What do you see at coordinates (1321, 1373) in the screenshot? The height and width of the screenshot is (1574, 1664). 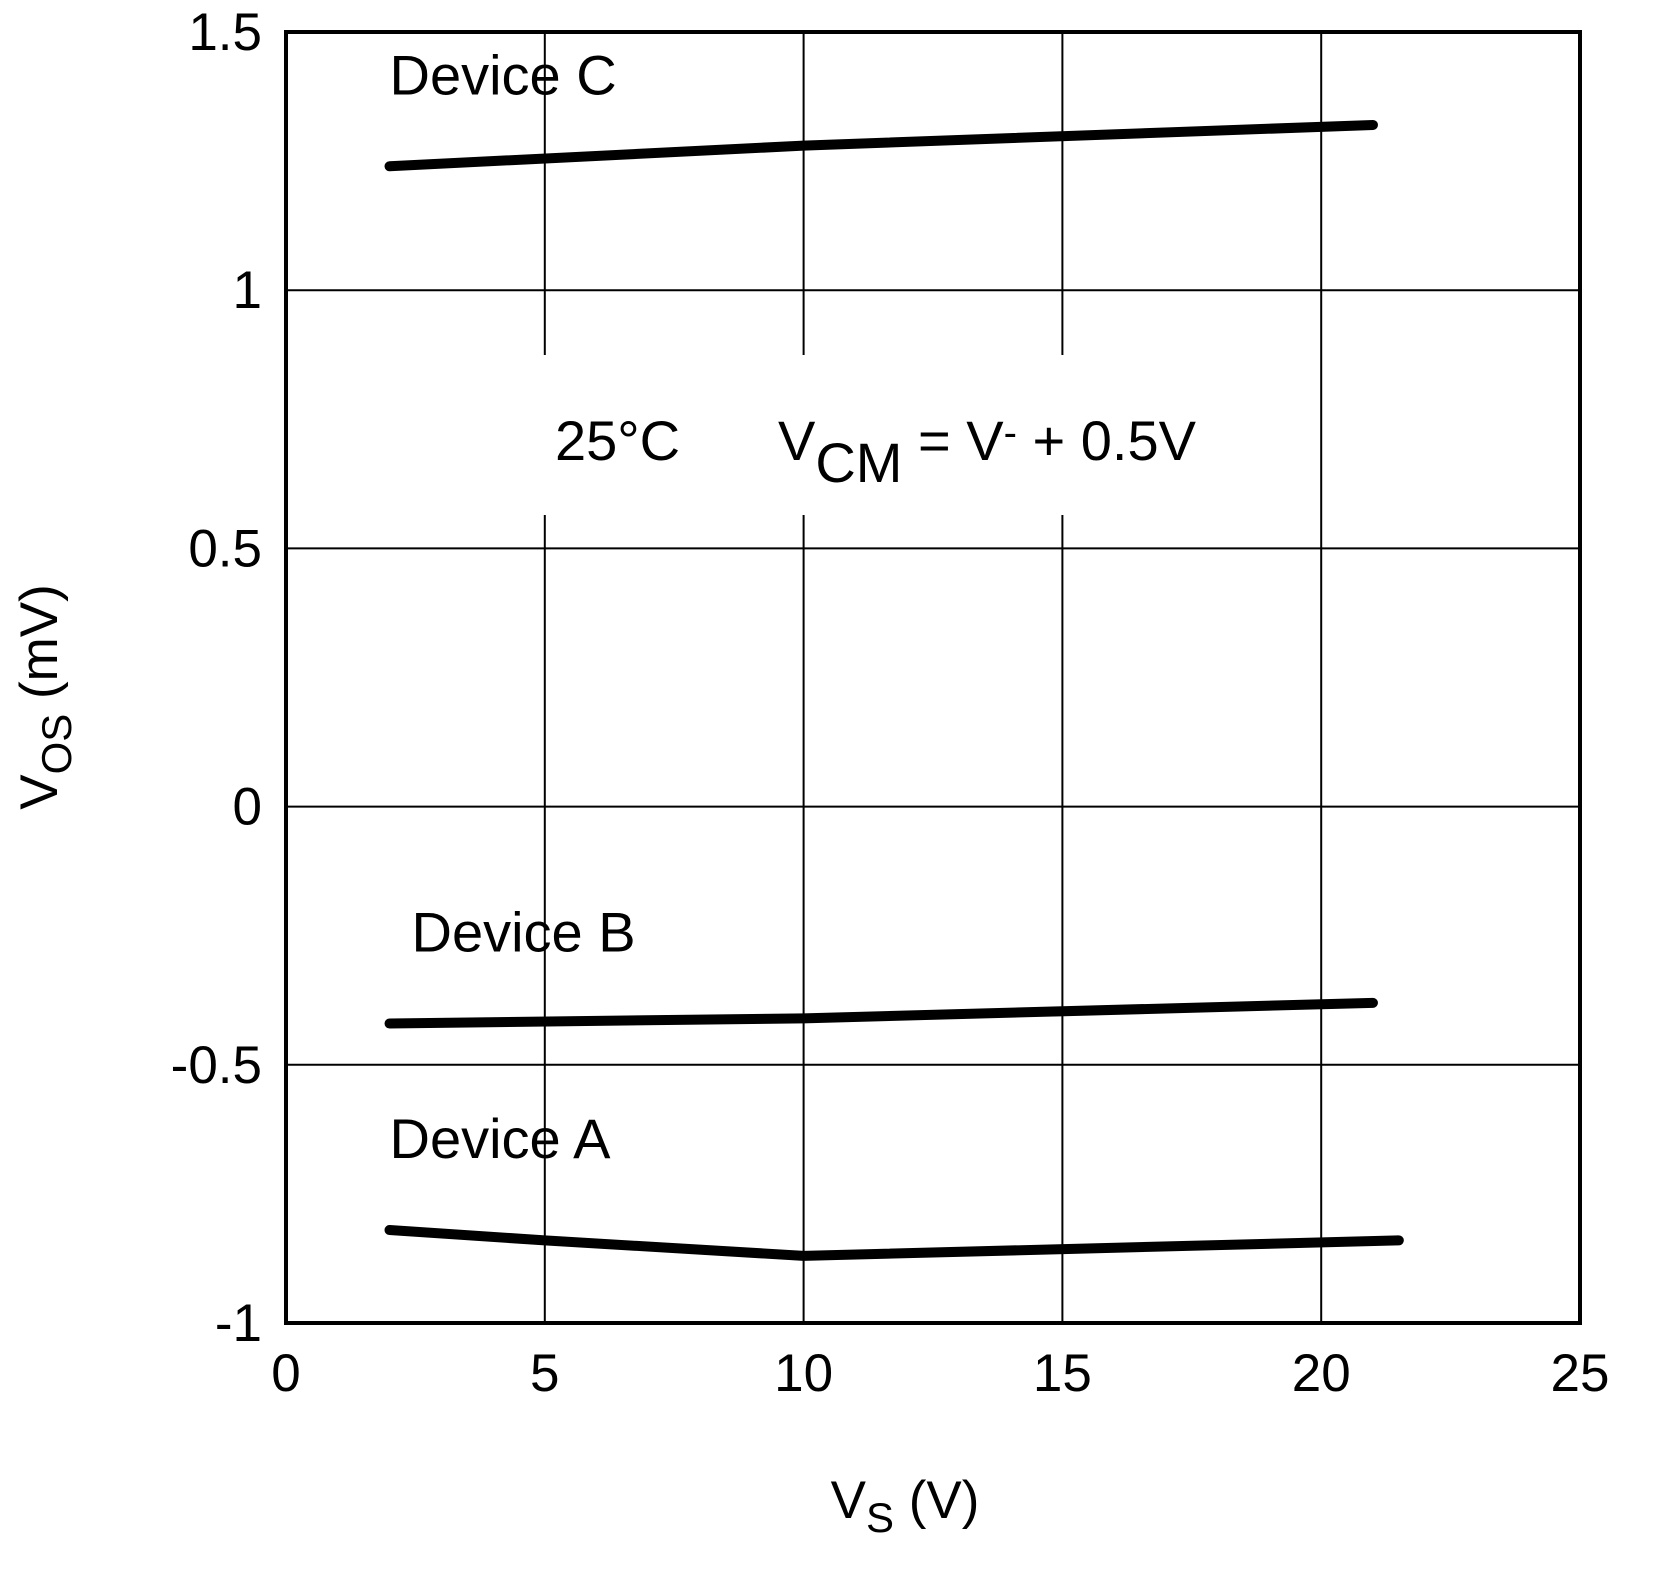 I see `x-tick-label: 20` at bounding box center [1321, 1373].